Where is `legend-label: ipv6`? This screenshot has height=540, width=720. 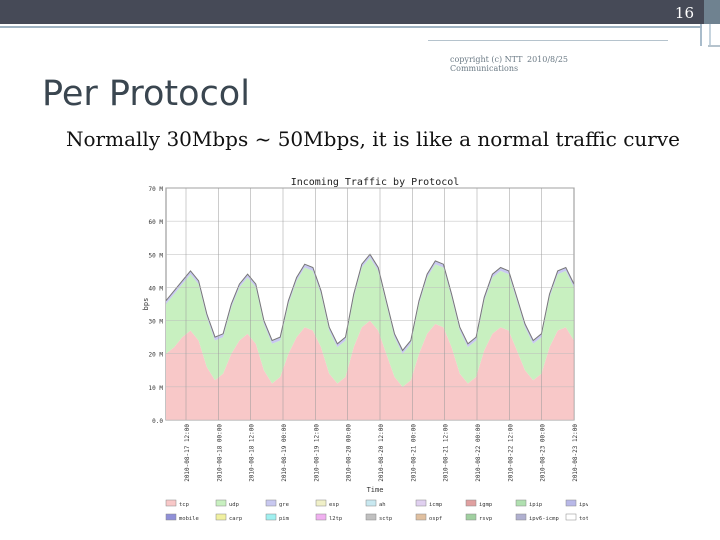
legend-label: ipv6 is located at coordinates (583, 505).